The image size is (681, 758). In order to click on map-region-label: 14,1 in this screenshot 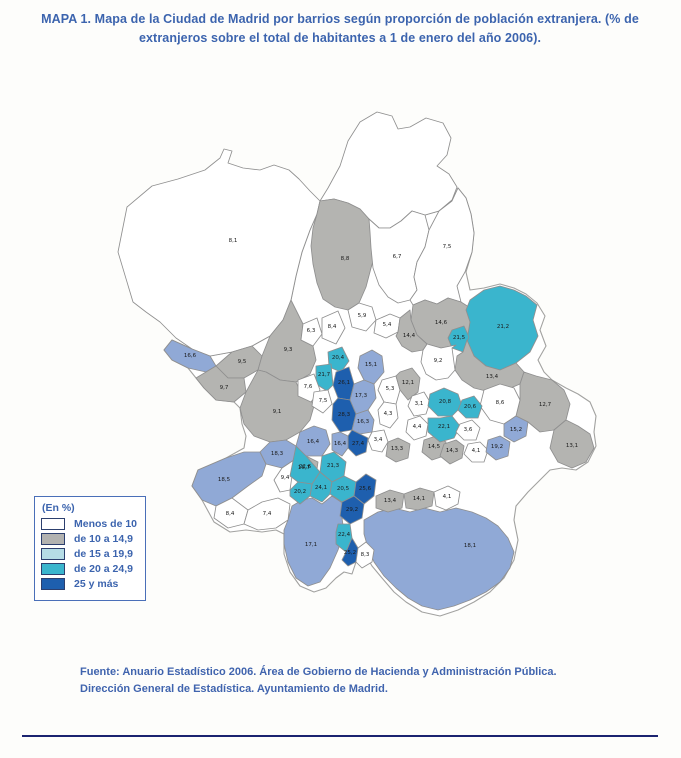, I will do `click(419, 499)`.